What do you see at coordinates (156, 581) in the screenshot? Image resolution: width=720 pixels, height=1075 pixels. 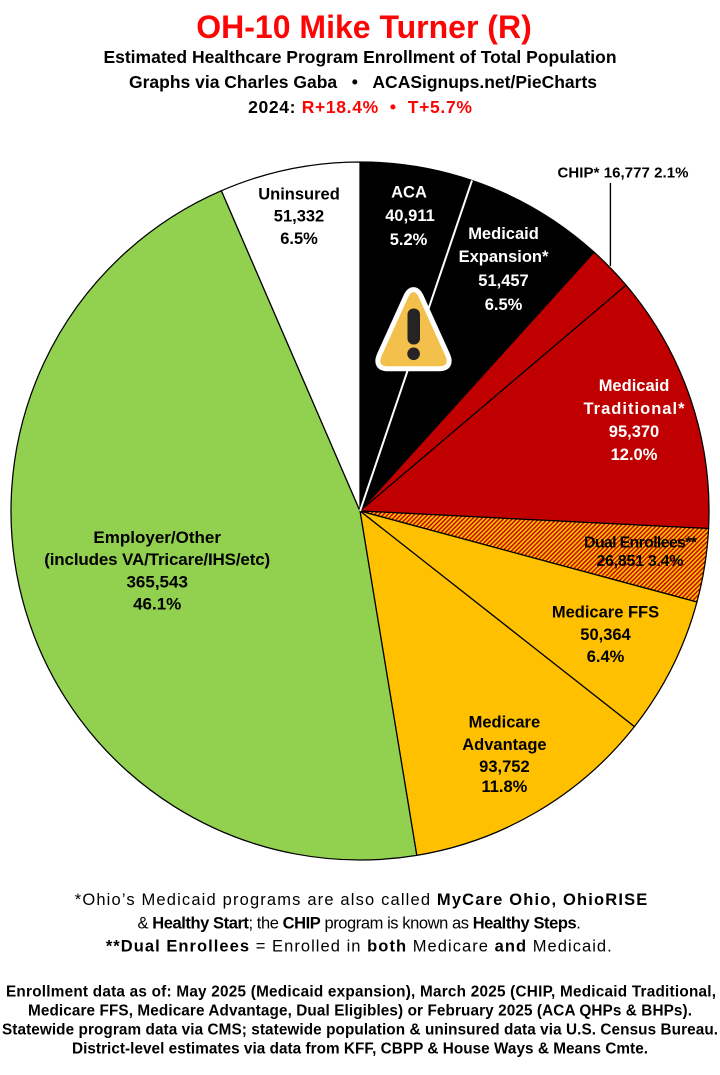 I see `svg-text: 365,543` at bounding box center [156, 581].